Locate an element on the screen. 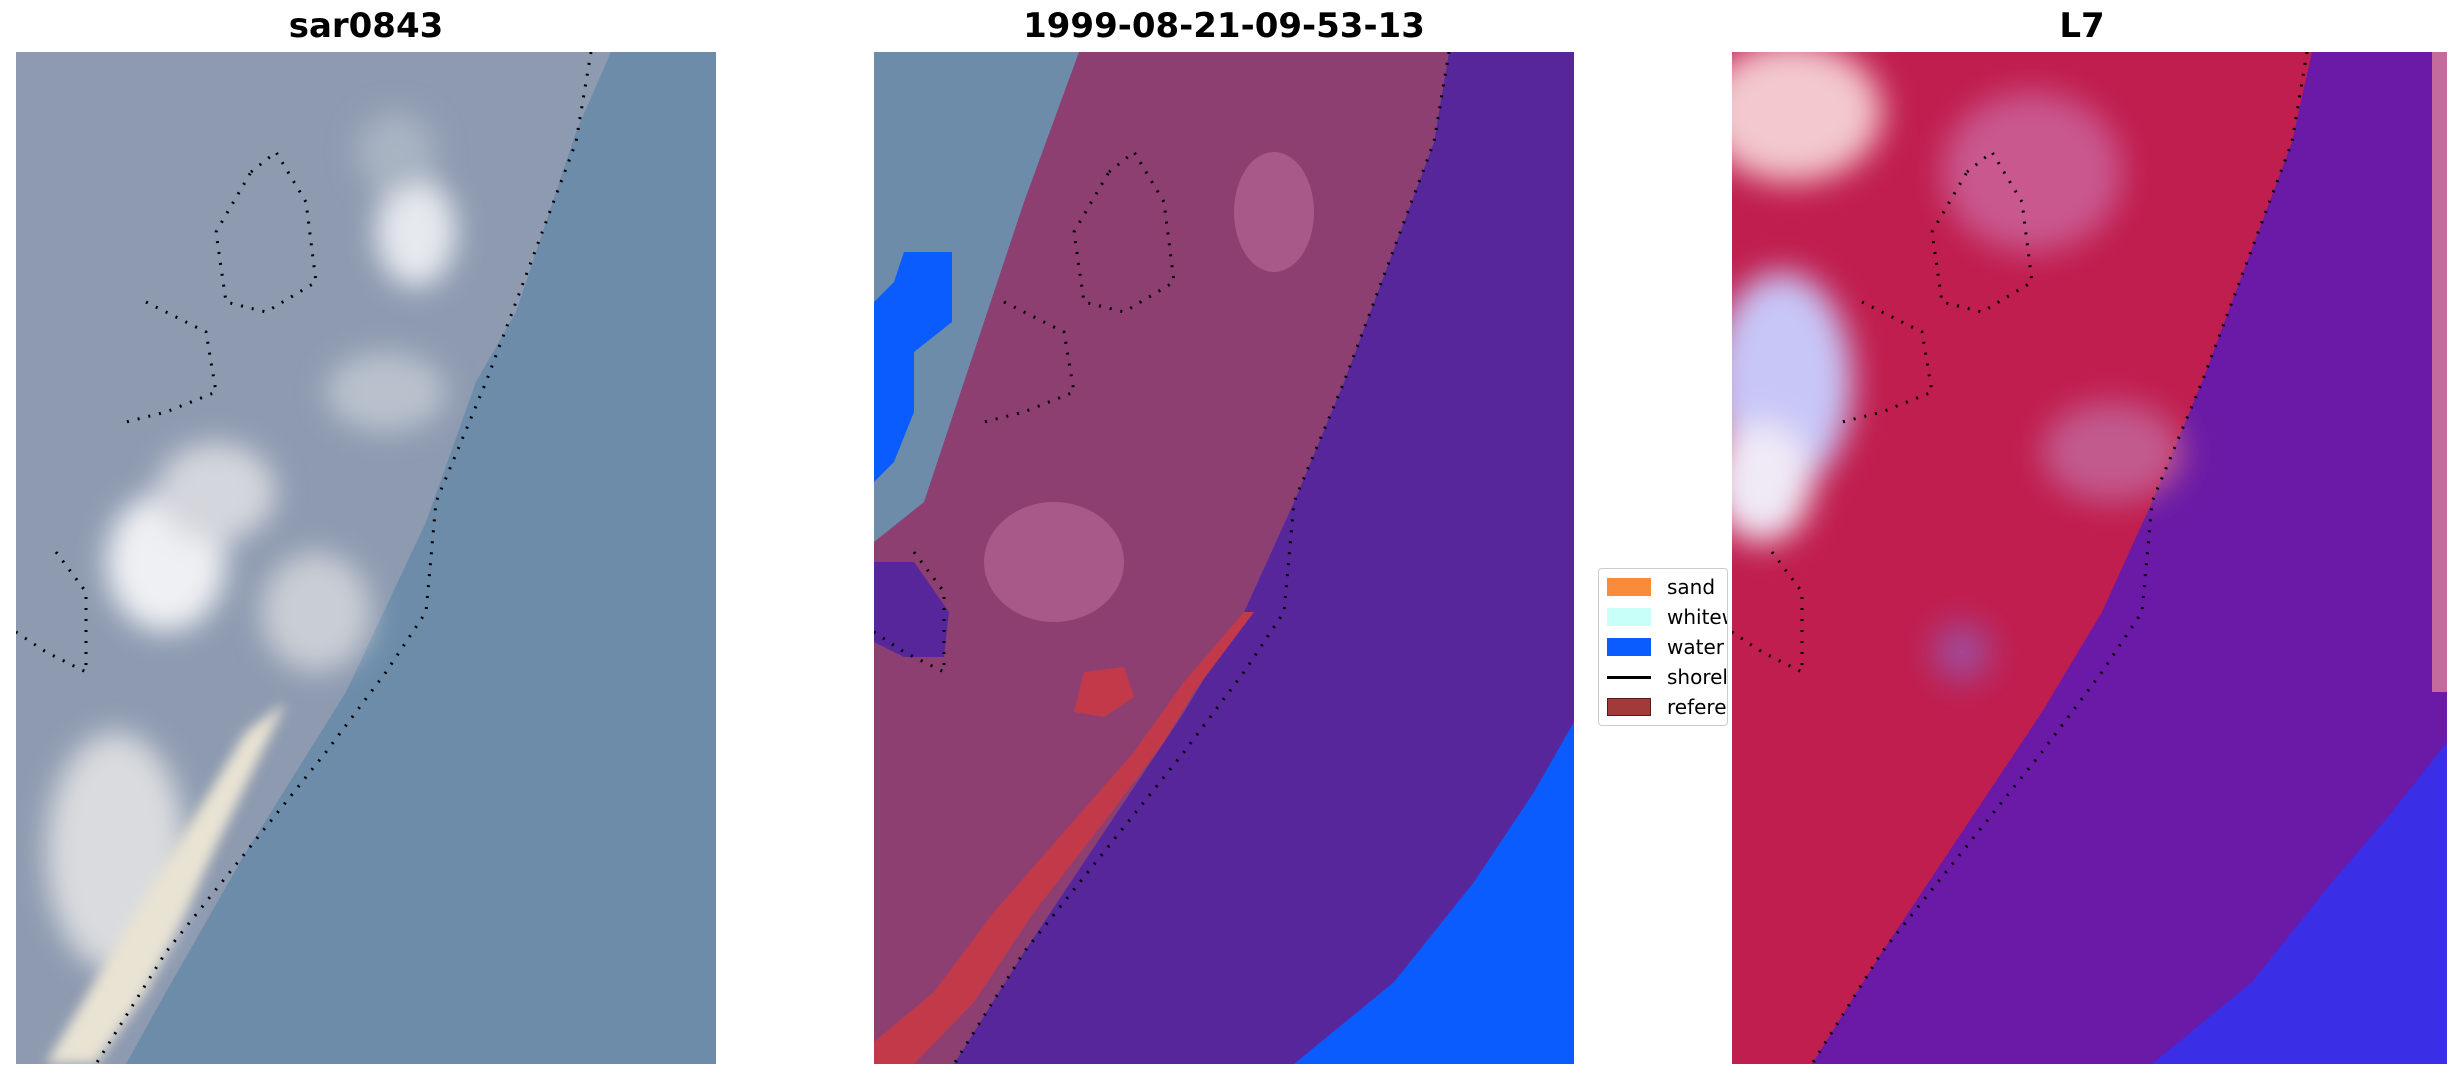  legend-label: shorel is located at coordinates (1697, 677).